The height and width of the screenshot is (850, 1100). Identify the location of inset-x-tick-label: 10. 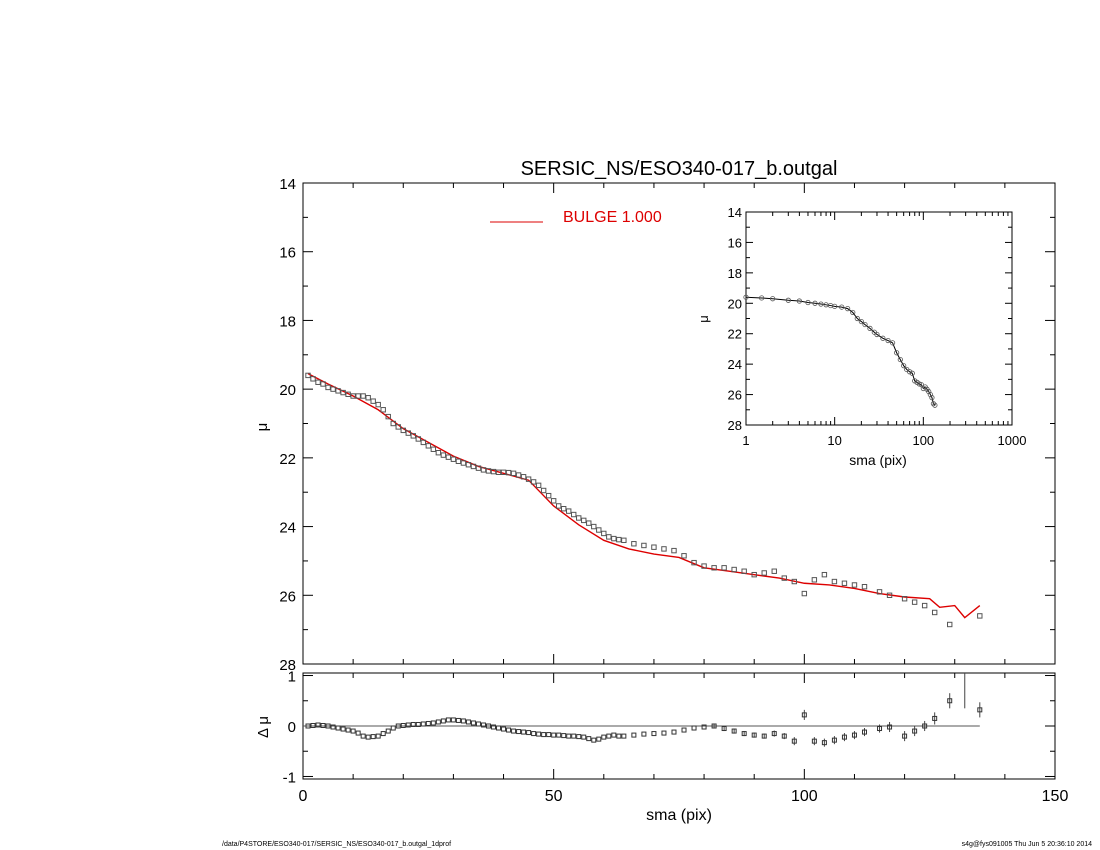
(834, 440).